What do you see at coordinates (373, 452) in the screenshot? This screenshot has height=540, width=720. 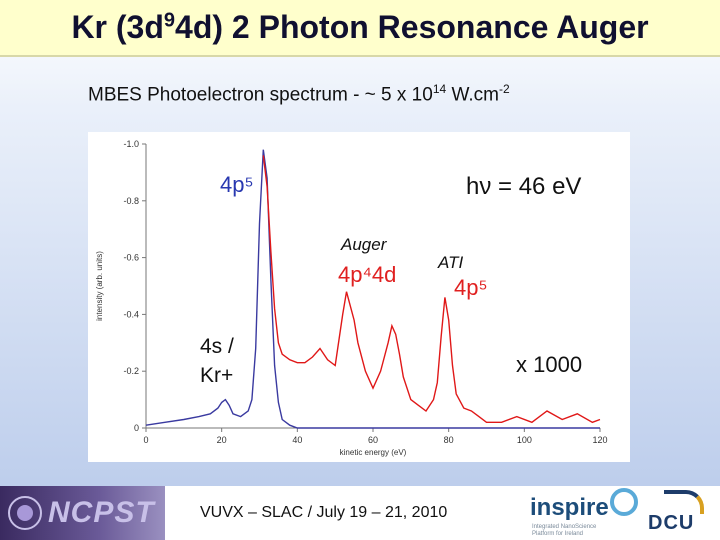 I see `x-axis-label: kinetic energy (eV)` at bounding box center [373, 452].